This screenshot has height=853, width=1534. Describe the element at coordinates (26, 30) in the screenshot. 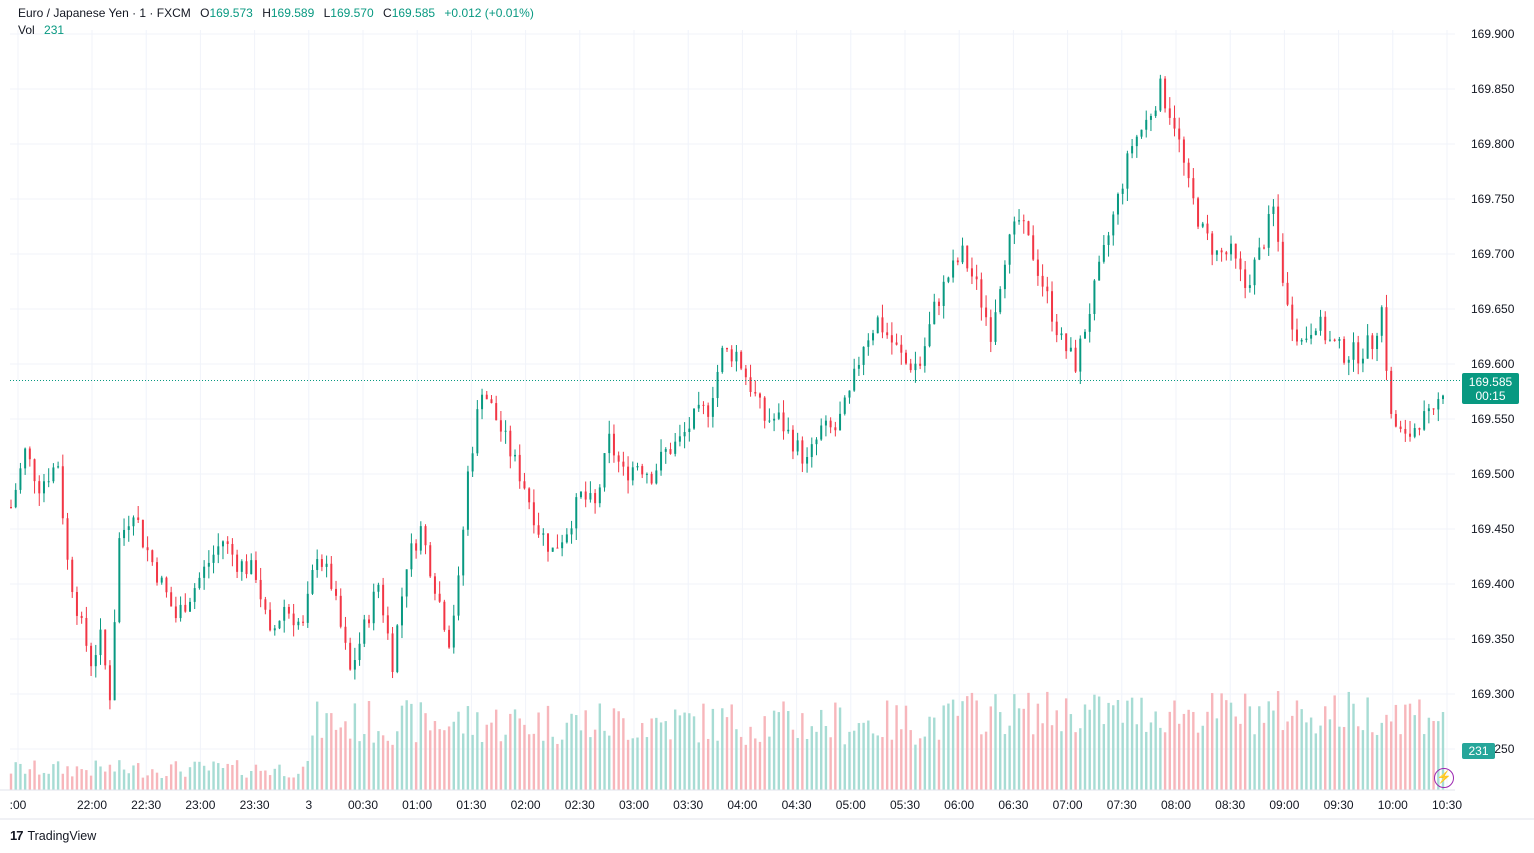

I see `vol-label: Vol` at that location.